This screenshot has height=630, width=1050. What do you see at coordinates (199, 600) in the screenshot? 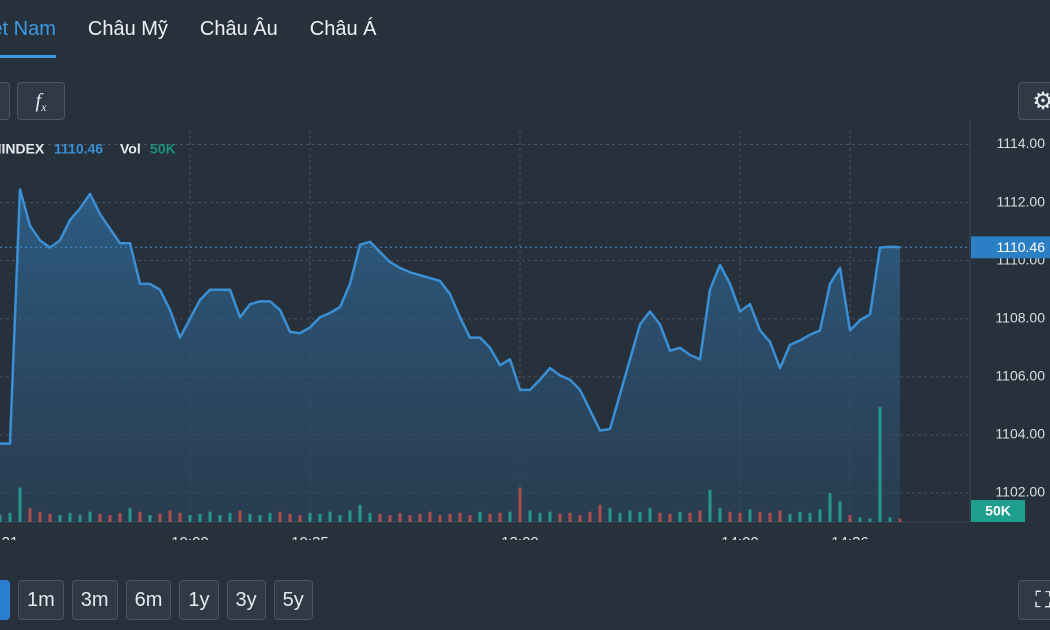
I see `range-button: 1y` at bounding box center [199, 600].